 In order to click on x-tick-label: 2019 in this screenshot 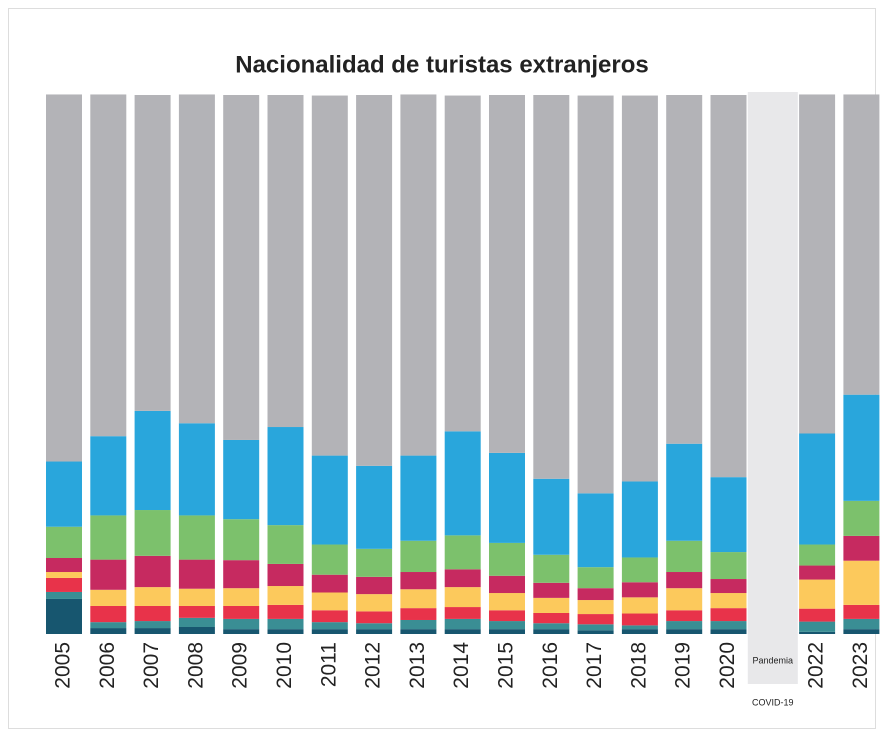, I will do `click(683, 665)`.